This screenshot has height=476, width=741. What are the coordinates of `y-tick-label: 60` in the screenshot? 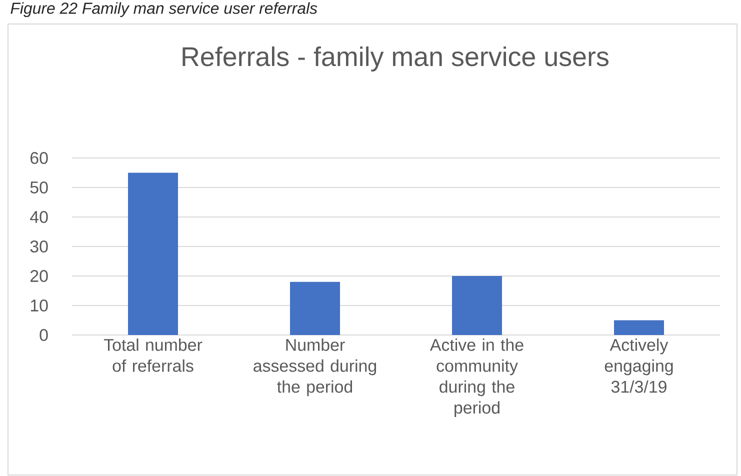 It's located at (39, 158).